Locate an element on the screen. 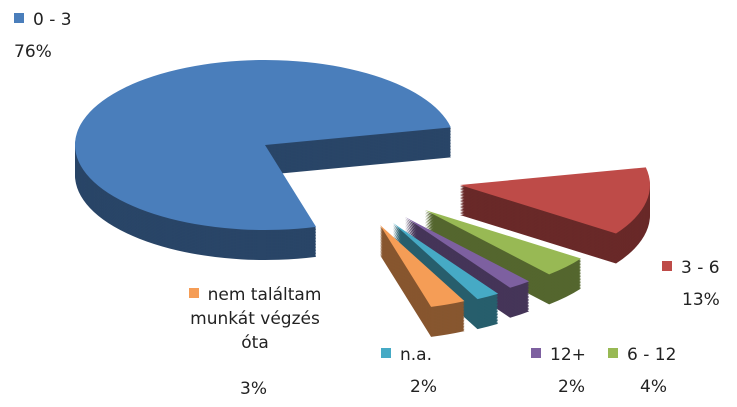 The width and height of the screenshot is (737, 407). category-label: n.a. is located at coordinates (406, 355).